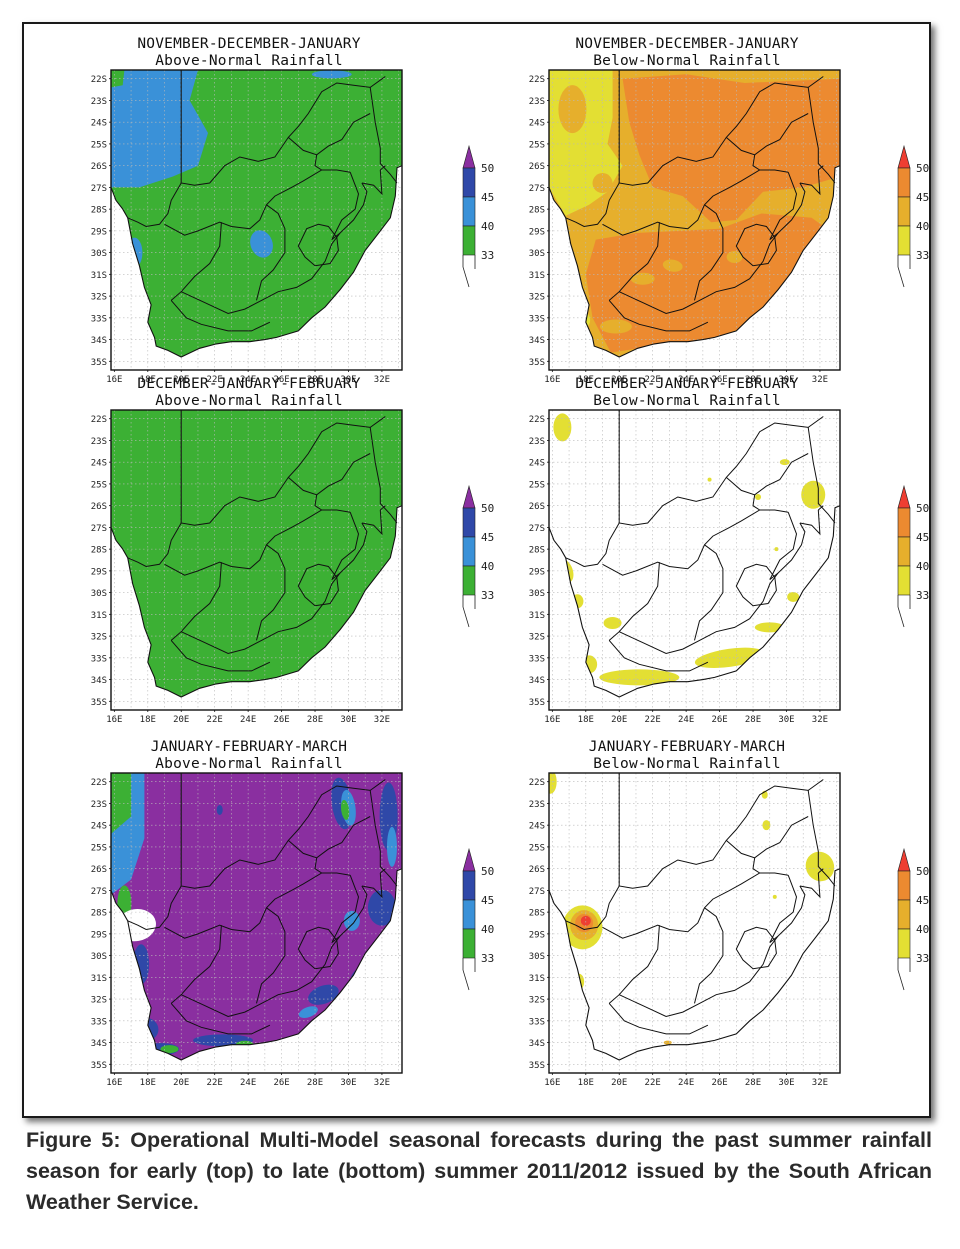 This screenshot has width=960, height=1249. I want to click on lat-tick-label: 22S, so click(99, 420).